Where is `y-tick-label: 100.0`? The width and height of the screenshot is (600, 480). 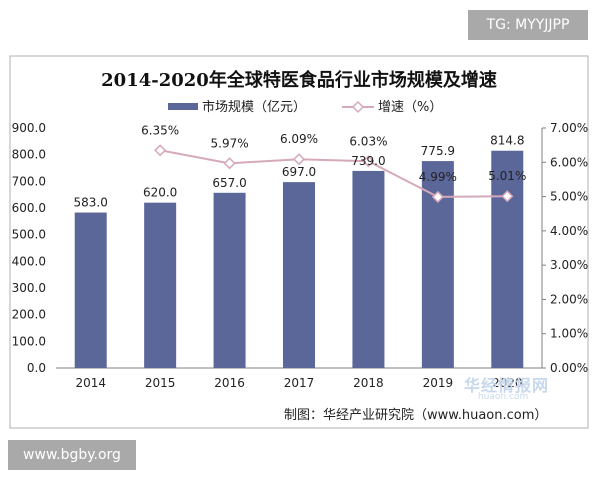 y-tick-label: 100.0 is located at coordinates (29, 341).